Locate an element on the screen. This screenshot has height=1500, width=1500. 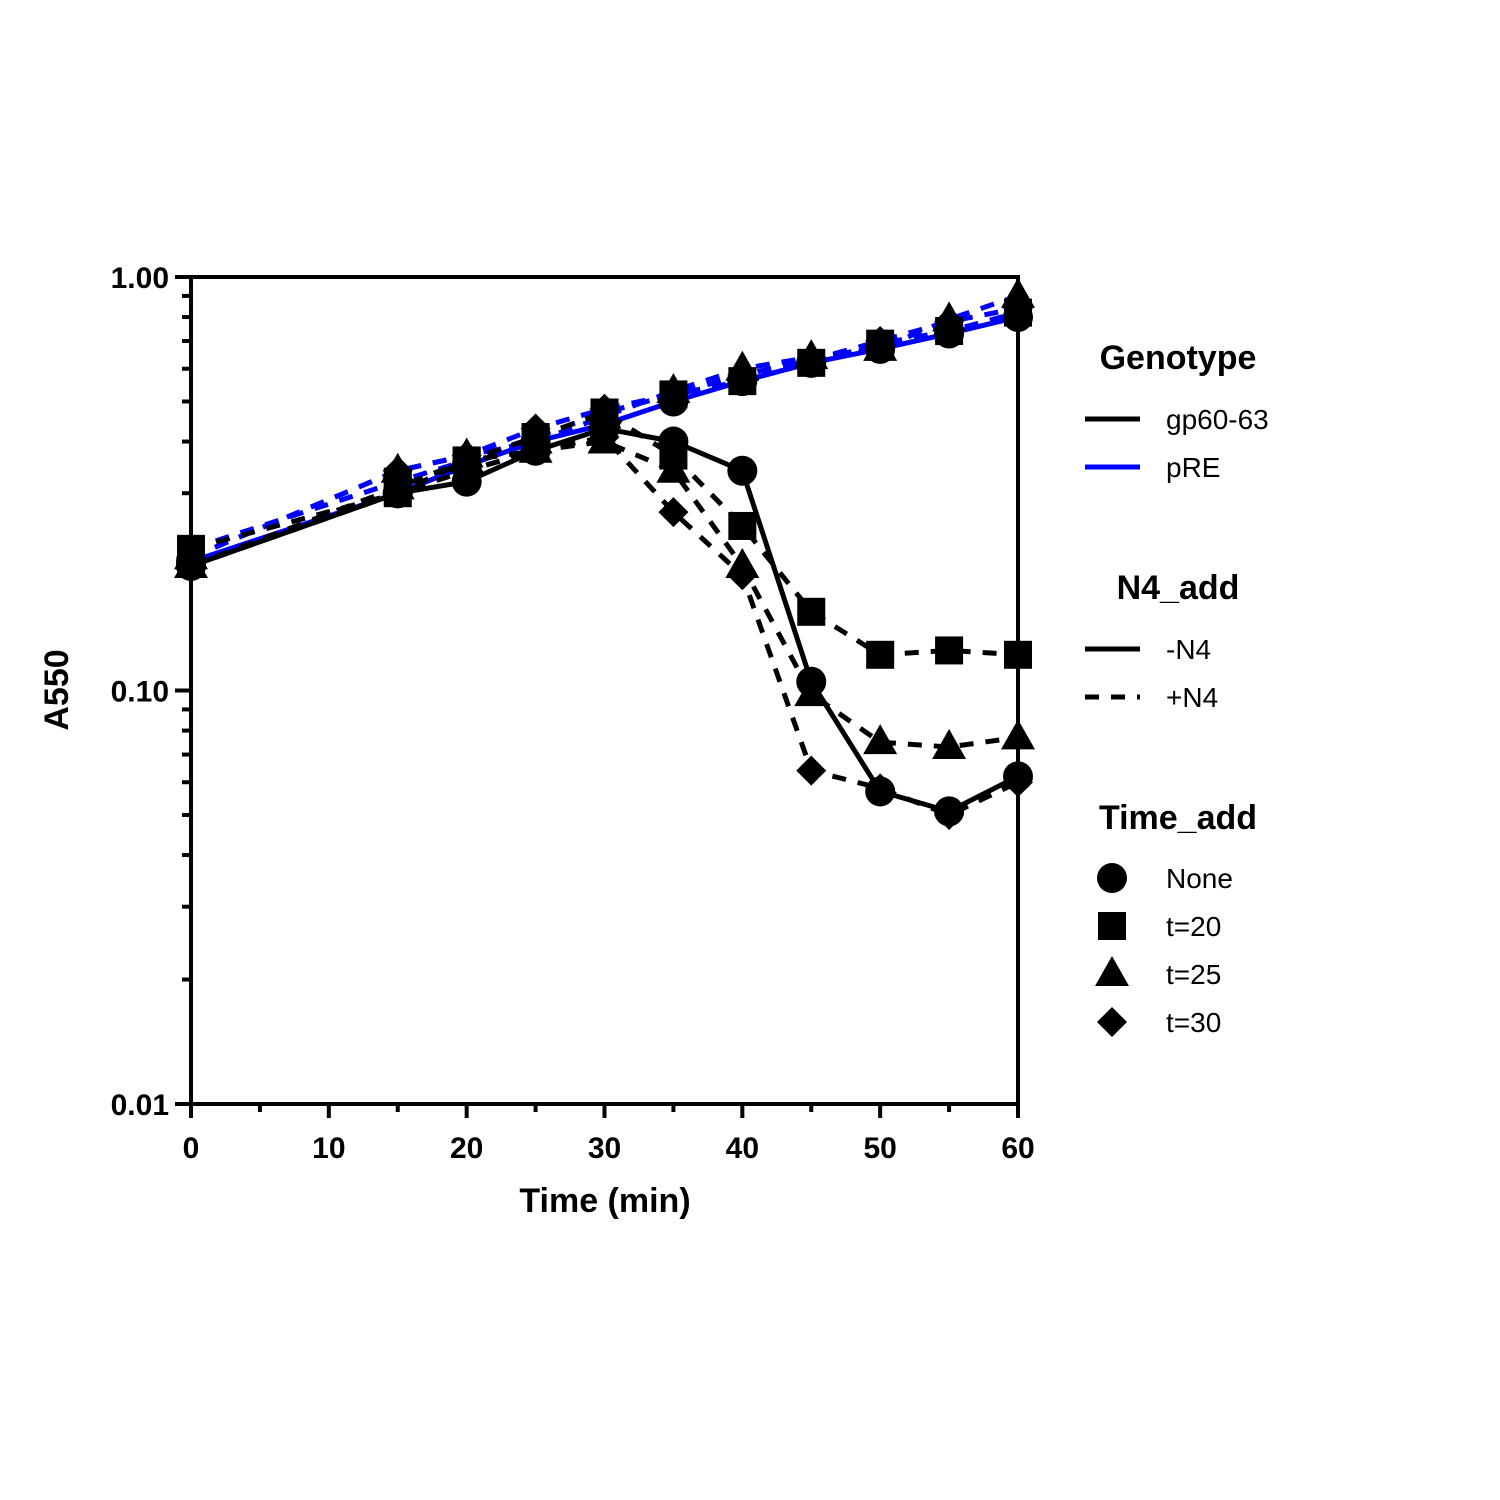
legend-label: +N4 is located at coordinates (1192, 697).